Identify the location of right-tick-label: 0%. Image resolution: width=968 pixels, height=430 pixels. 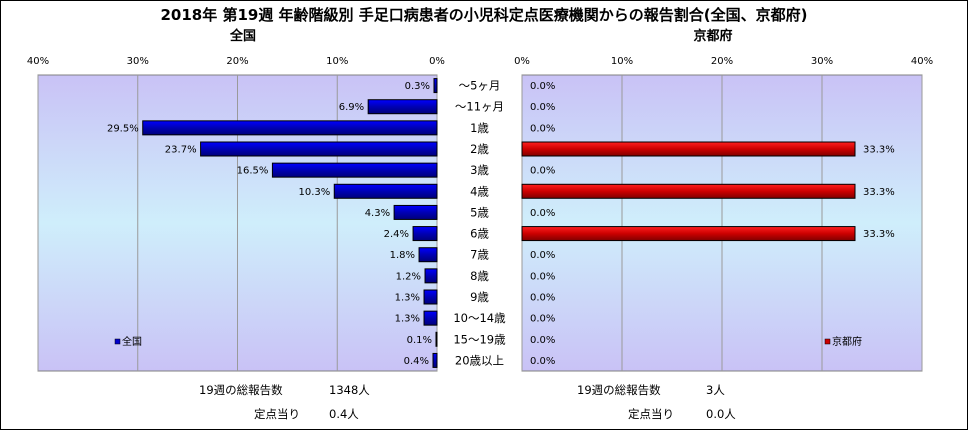
(522, 61).